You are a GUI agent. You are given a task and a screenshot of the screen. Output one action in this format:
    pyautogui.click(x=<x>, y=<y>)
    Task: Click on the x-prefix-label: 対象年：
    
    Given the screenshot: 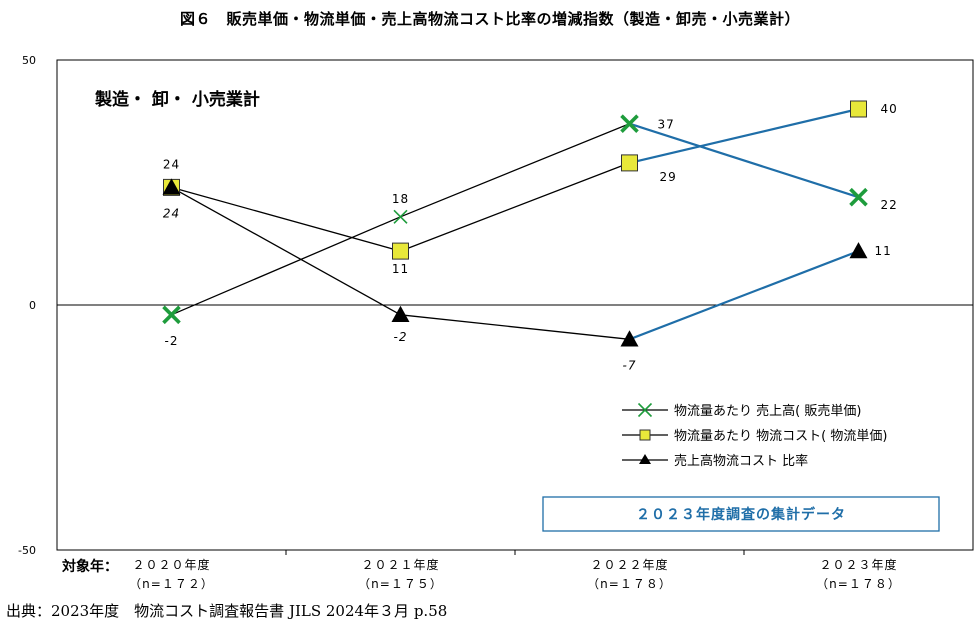 What is the action you would take?
    pyautogui.click(x=89, y=566)
    